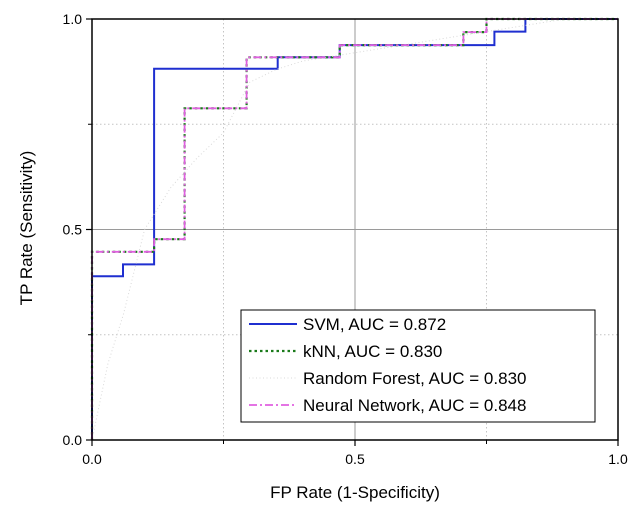 Image resolution: width=628 pixels, height=506 pixels. I want to click on x-tick-label: 0.0, so click(92, 459).